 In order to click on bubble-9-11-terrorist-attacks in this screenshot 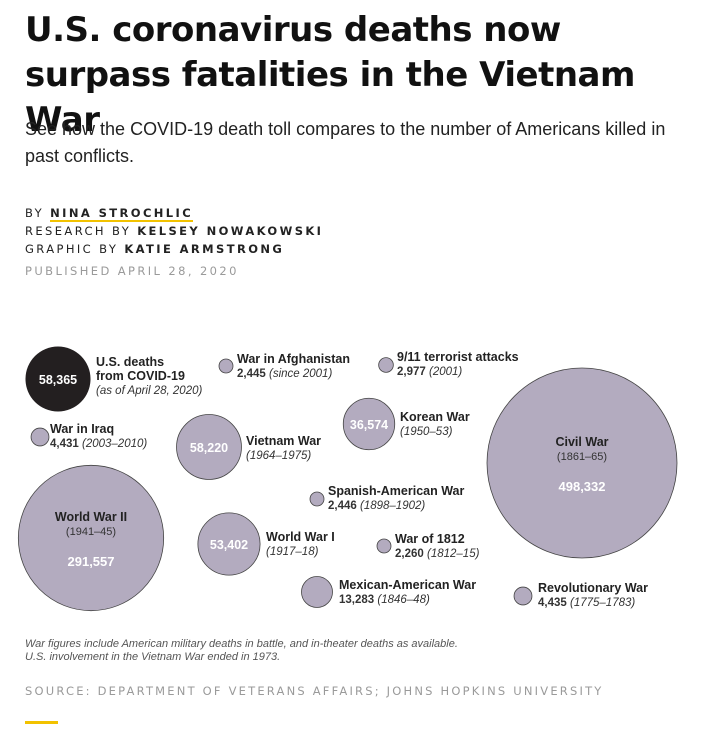, I will do `click(386, 365)`.